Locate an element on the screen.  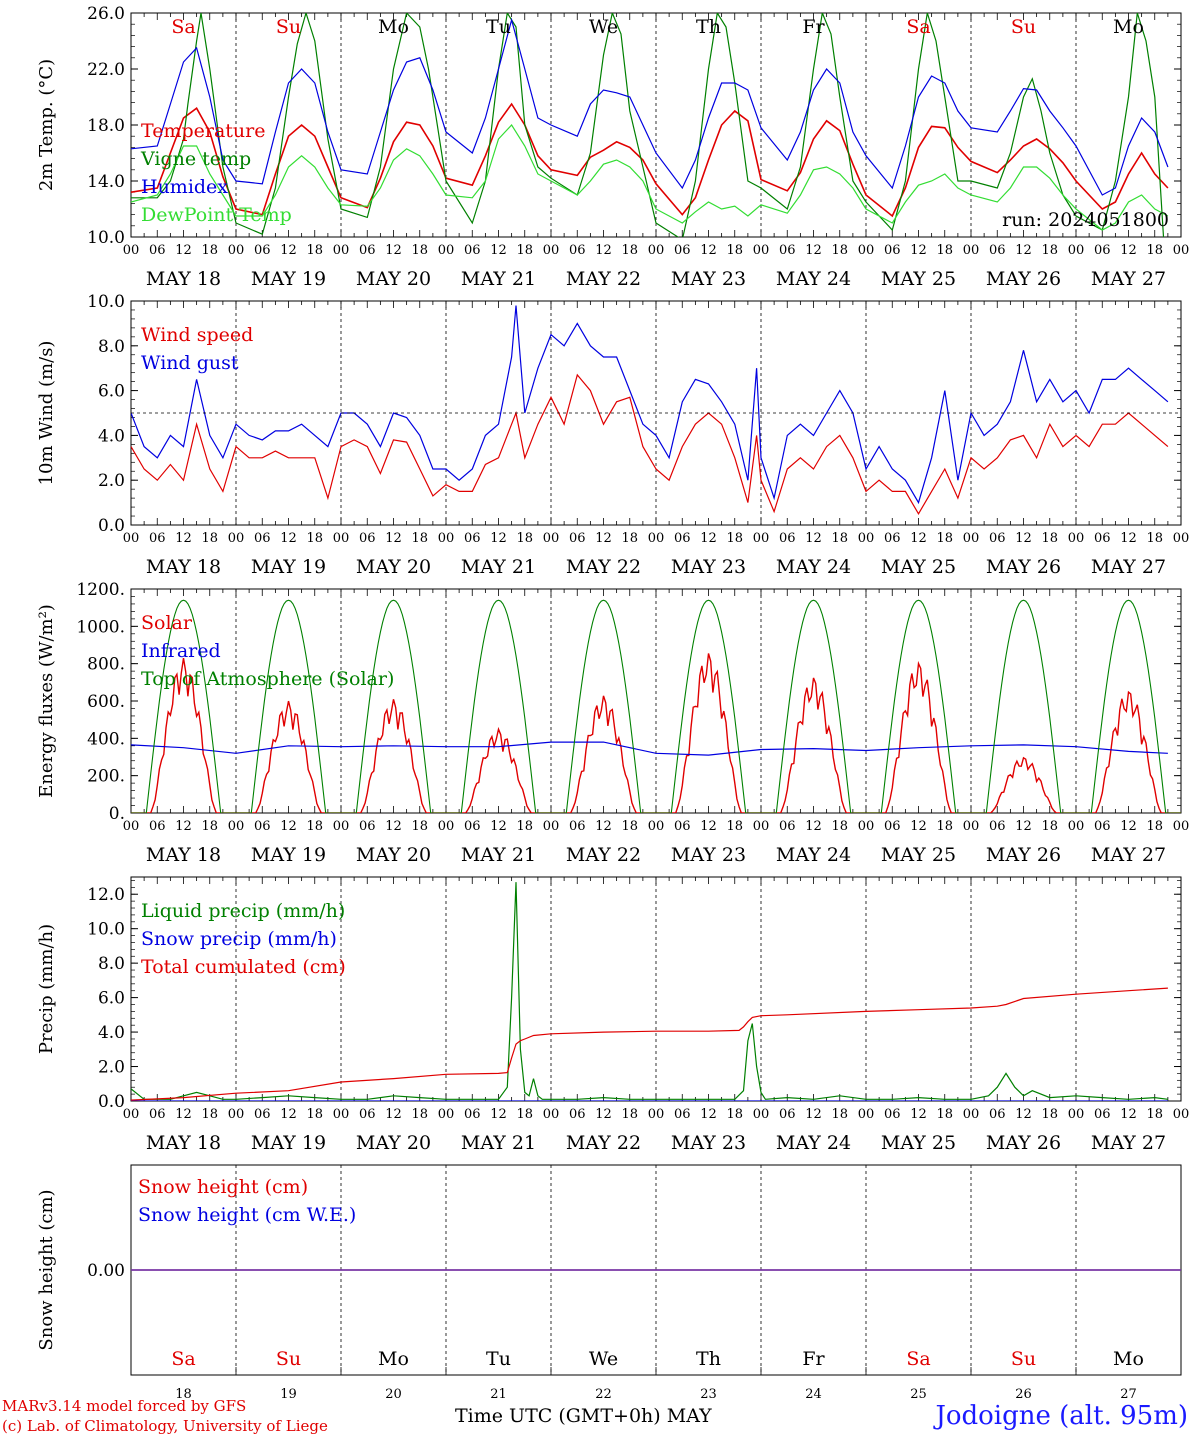
precip-day-label: MAY 25 is located at coordinates (918, 1143).